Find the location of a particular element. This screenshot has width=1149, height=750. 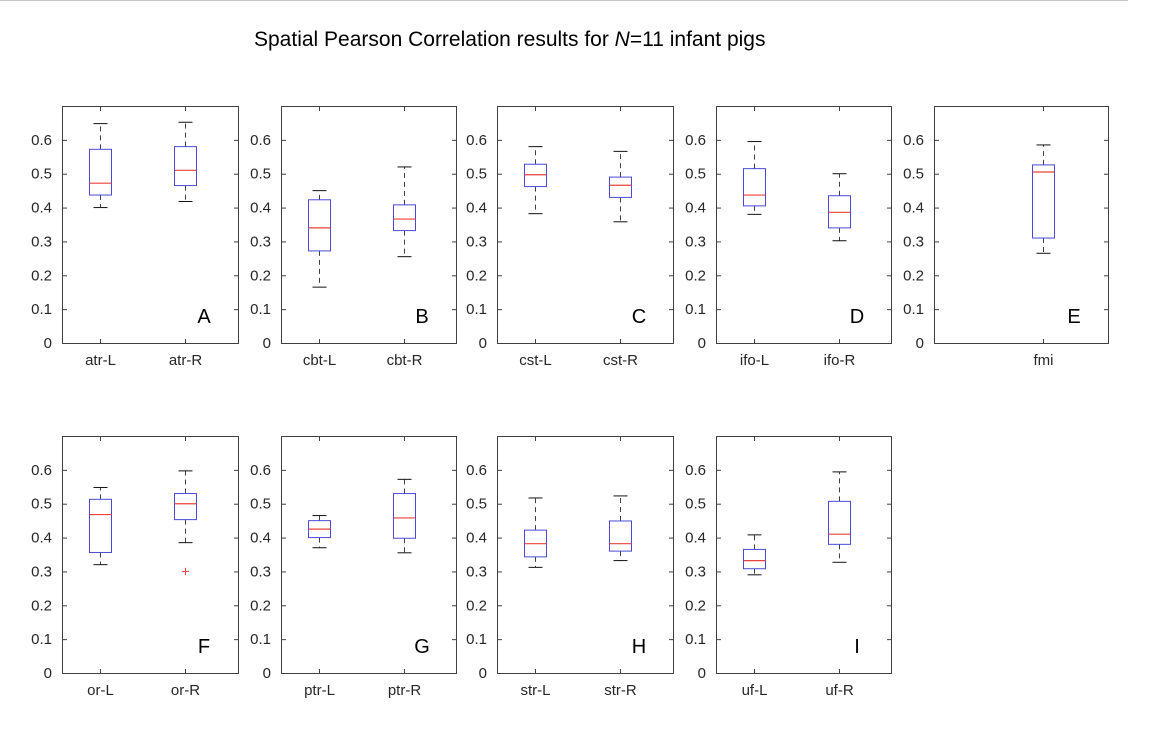

title-suffix: =11 infant pigs is located at coordinates (697, 39).